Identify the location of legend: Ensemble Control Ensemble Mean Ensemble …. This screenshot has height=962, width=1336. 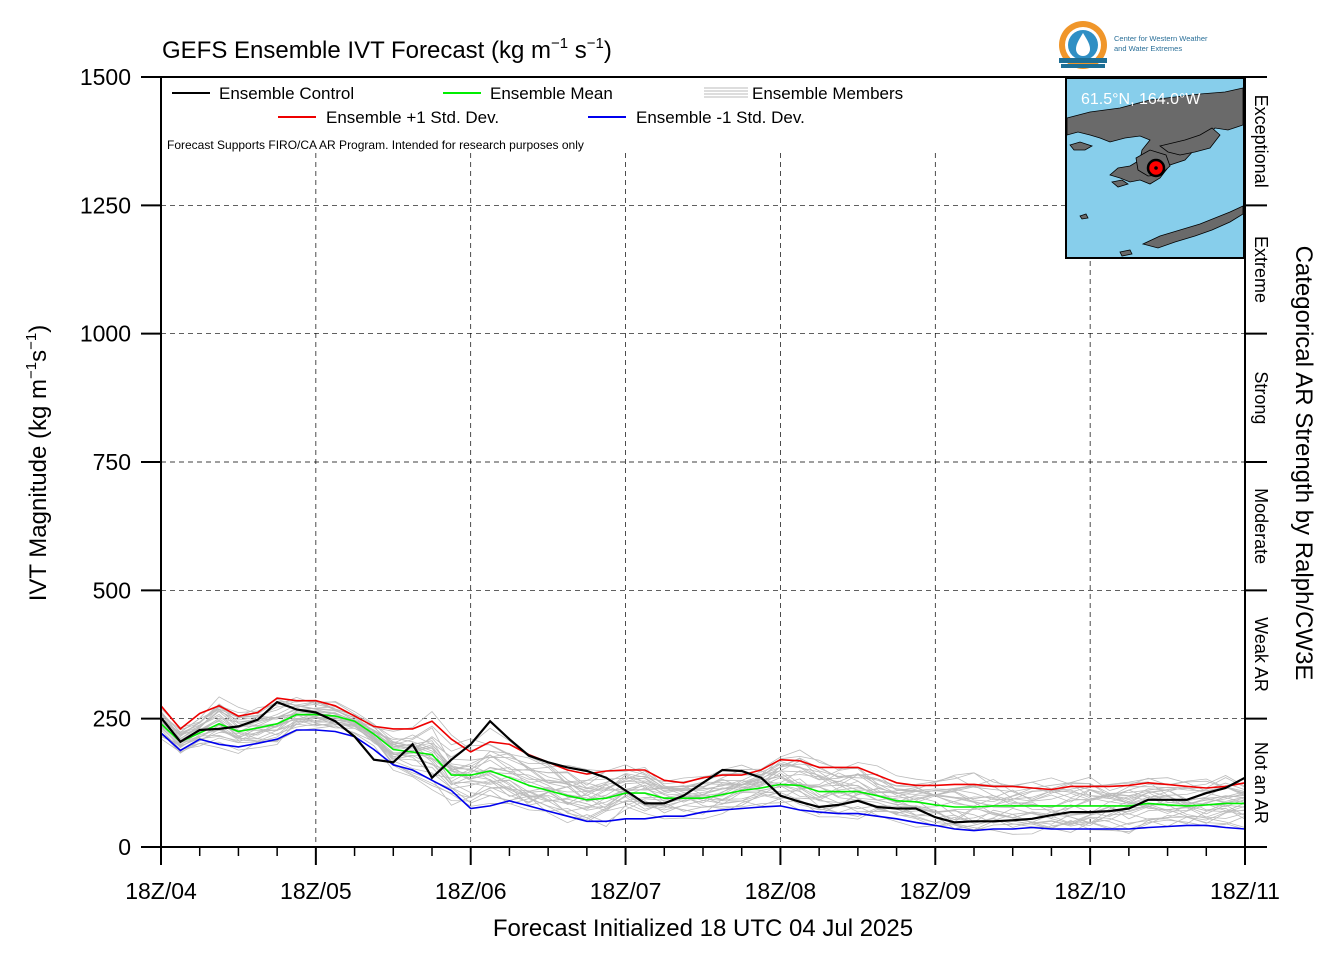
(535, 118).